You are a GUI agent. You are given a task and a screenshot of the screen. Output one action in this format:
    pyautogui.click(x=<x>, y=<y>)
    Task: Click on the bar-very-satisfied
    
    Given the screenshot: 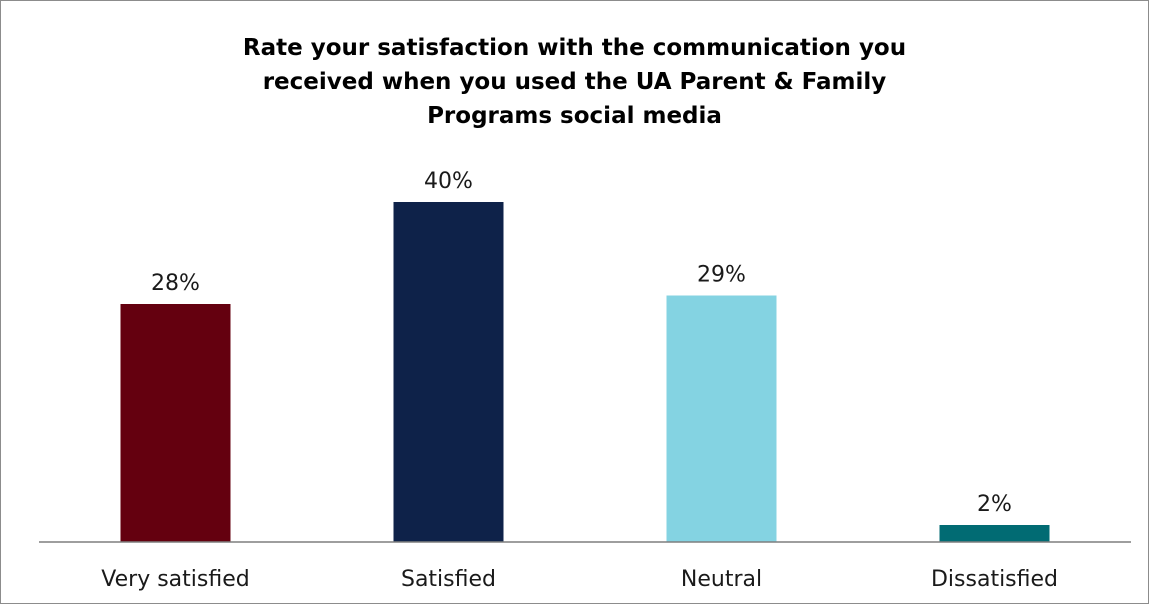 What is the action you would take?
    pyautogui.click(x=175, y=423)
    